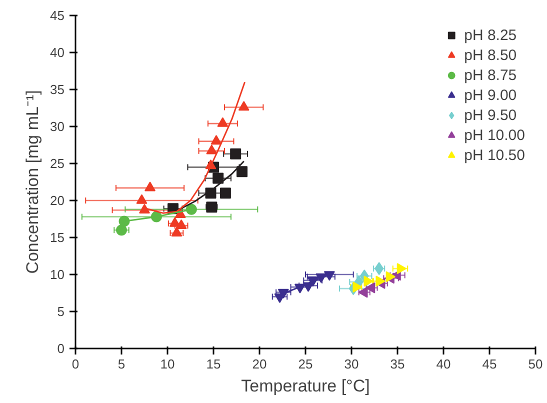 Image resolution: width=547 pixels, height=403 pixels. I want to click on x-tick-label: 25, so click(305, 364).